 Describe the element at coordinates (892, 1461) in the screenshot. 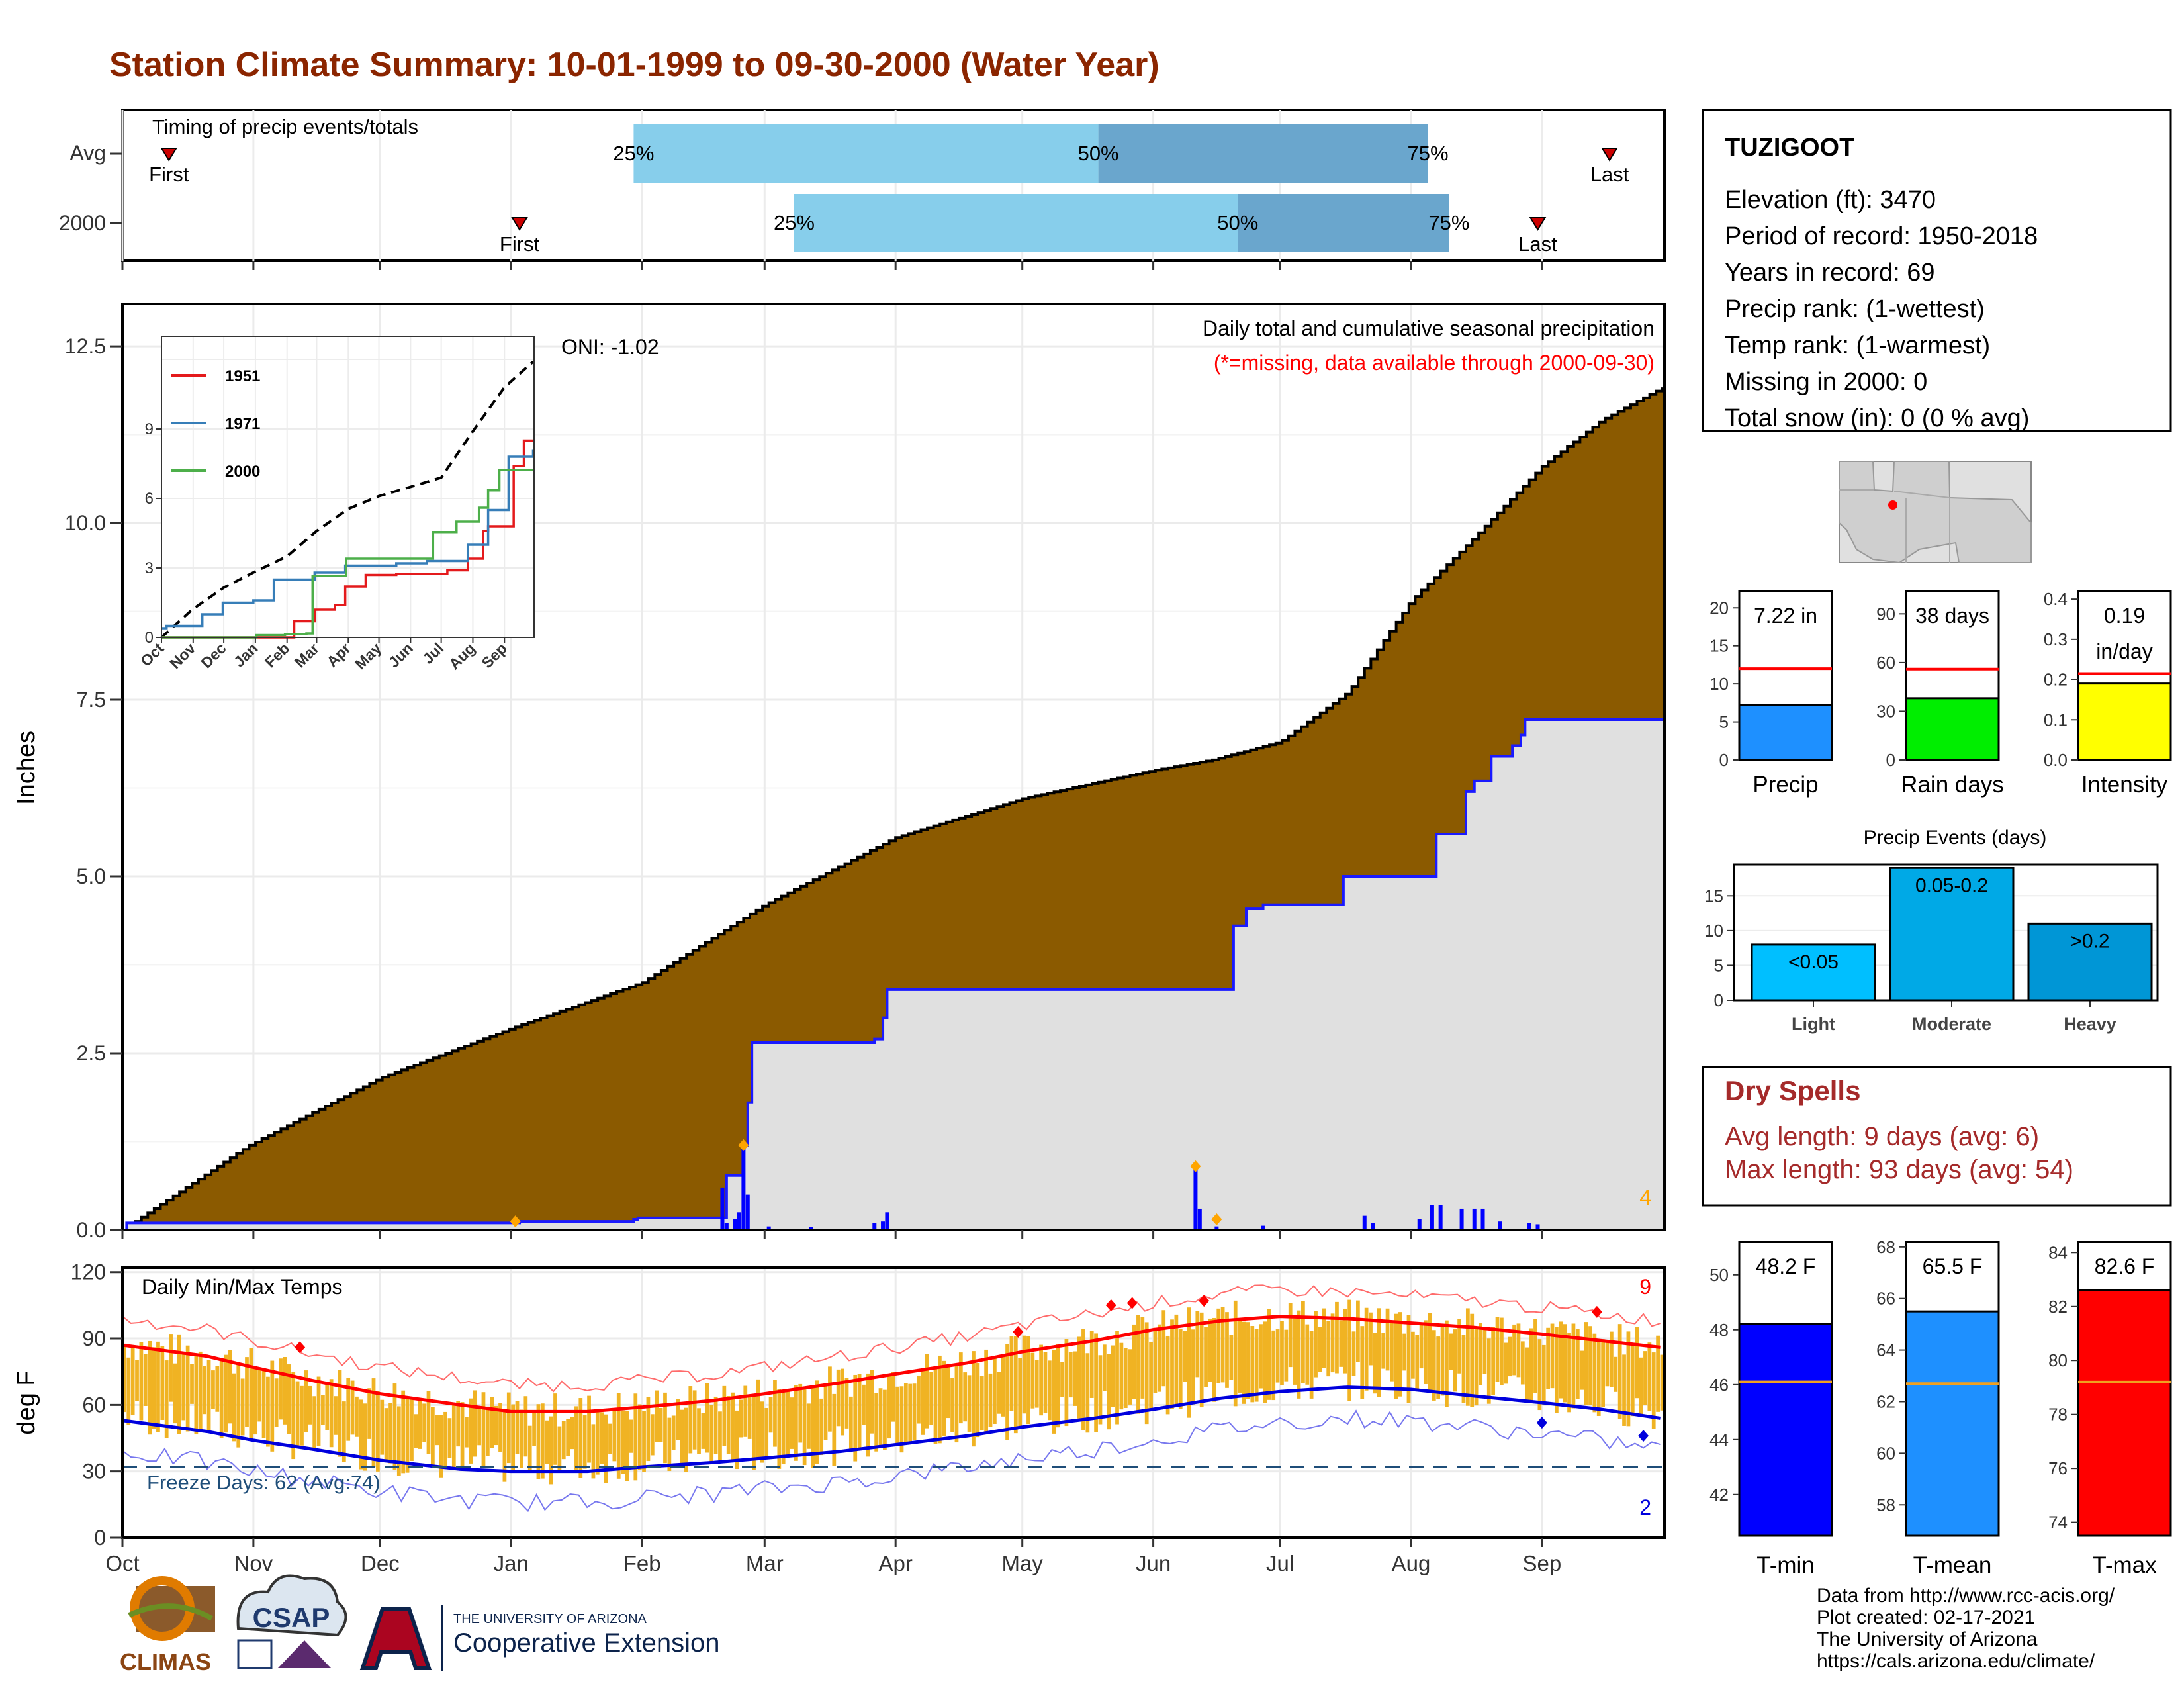

I see `record-low-line` at that location.